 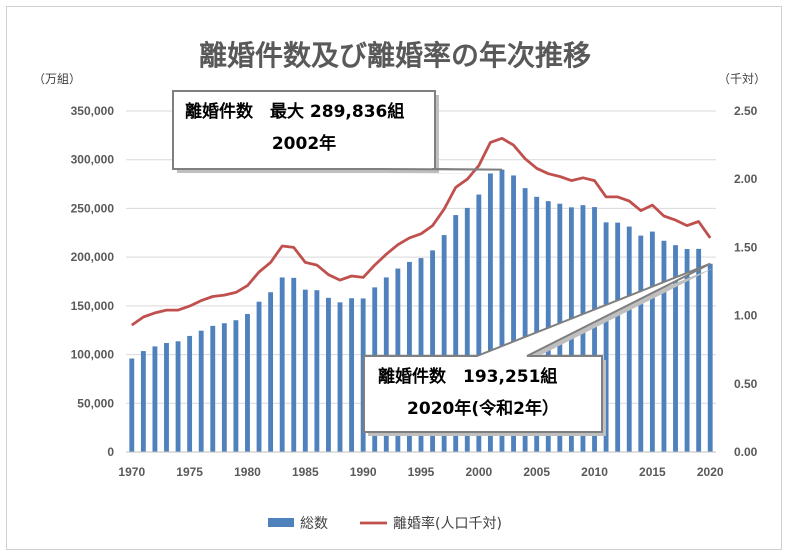 What do you see at coordinates (93, 355) in the screenshot?
I see `y-left-tick-label: 100,000` at bounding box center [93, 355].